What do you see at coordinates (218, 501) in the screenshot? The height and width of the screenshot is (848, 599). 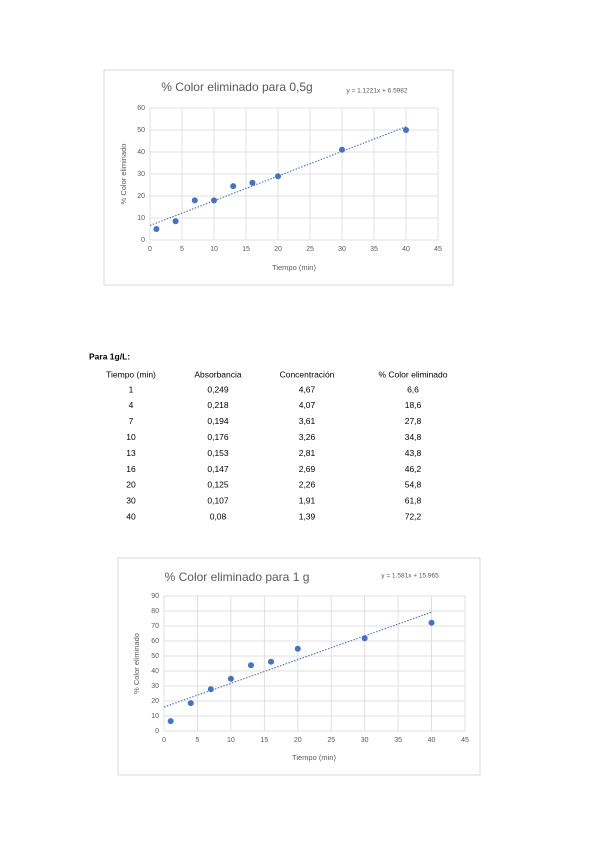 I see `table-cell: 0,107` at bounding box center [218, 501].